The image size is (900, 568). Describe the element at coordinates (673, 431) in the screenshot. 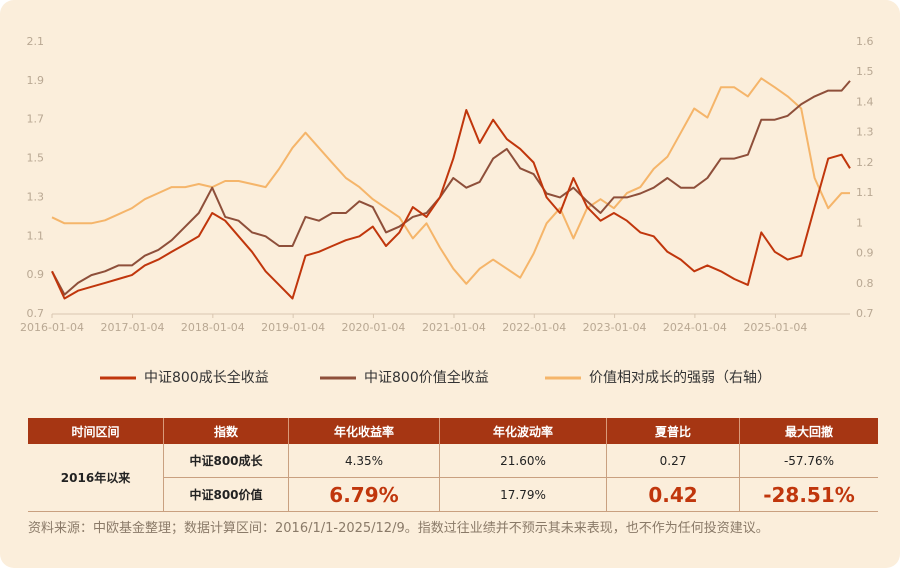

I see `th: 夏普比` at that location.